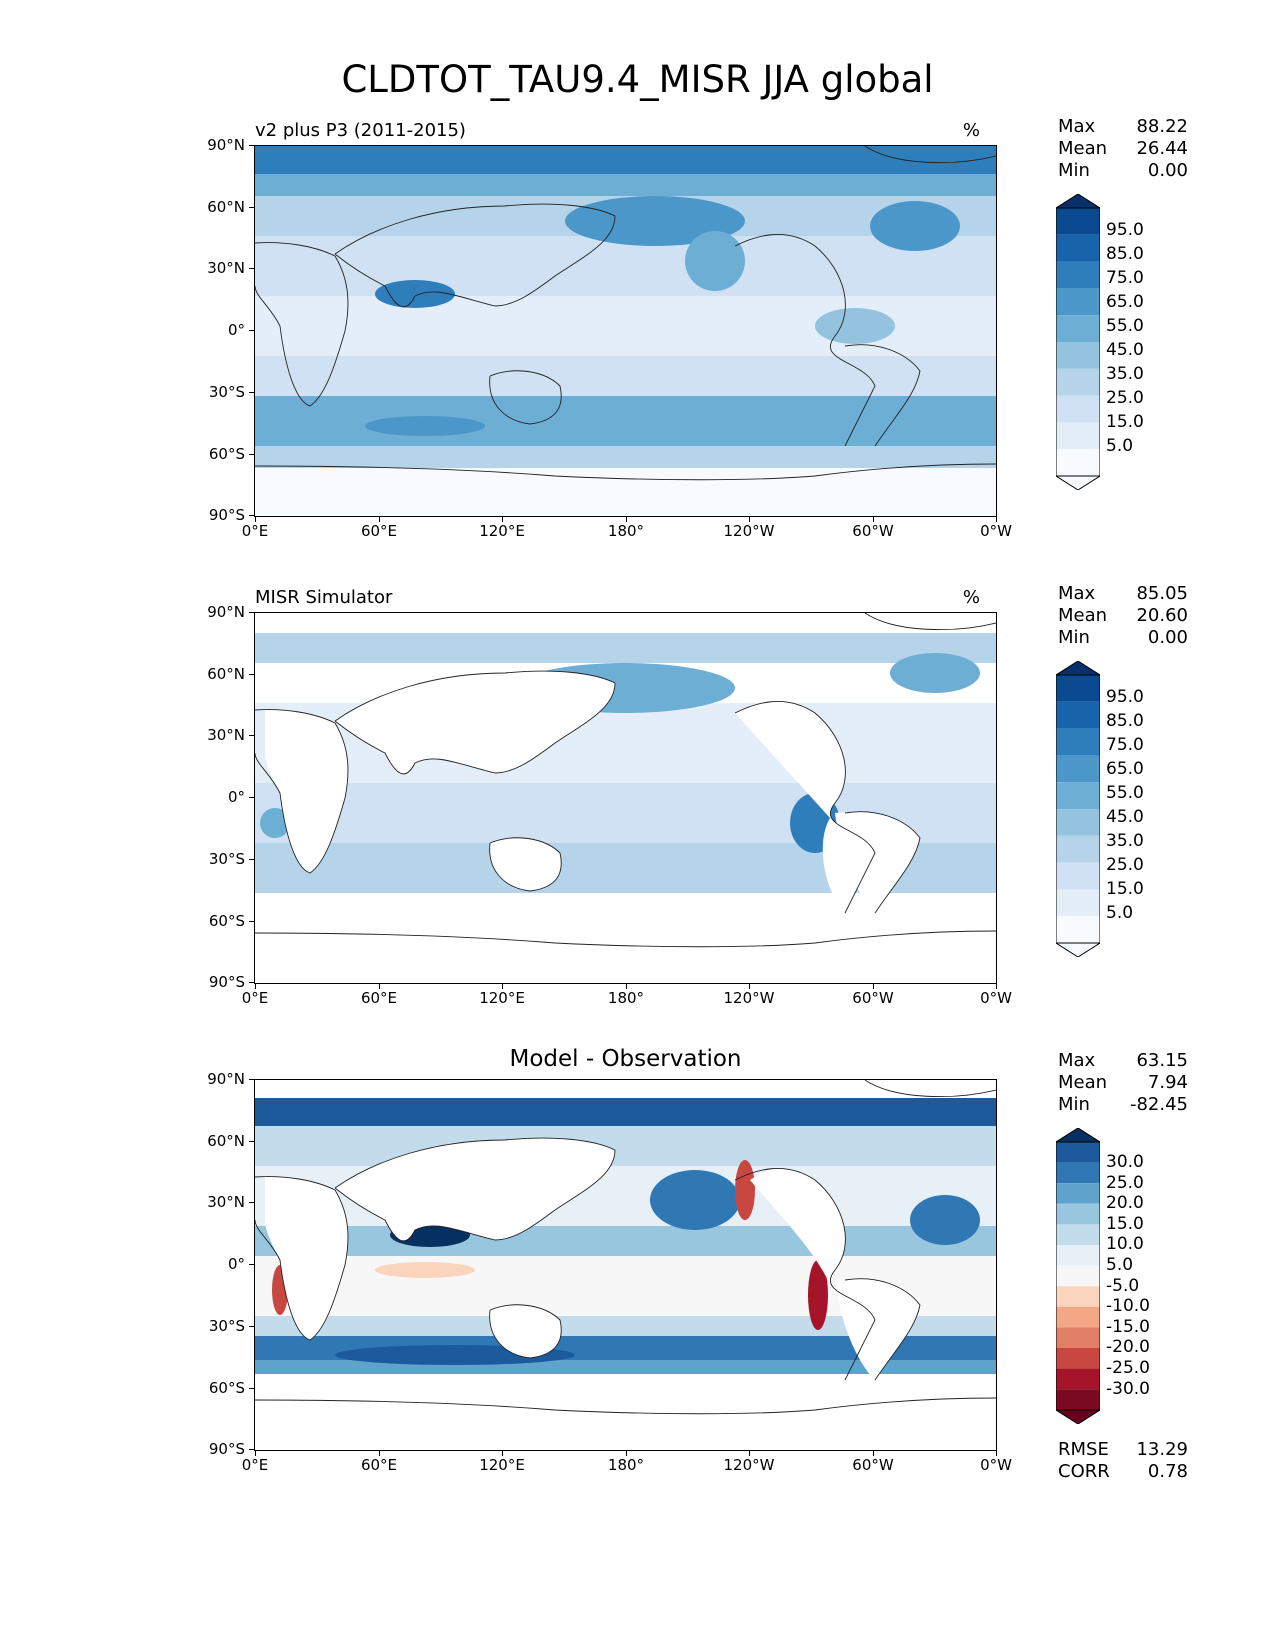 The width and height of the screenshot is (1275, 1650). What do you see at coordinates (1128, 1368) in the screenshot?
I see `colorbar-label: -25.0` at bounding box center [1128, 1368].